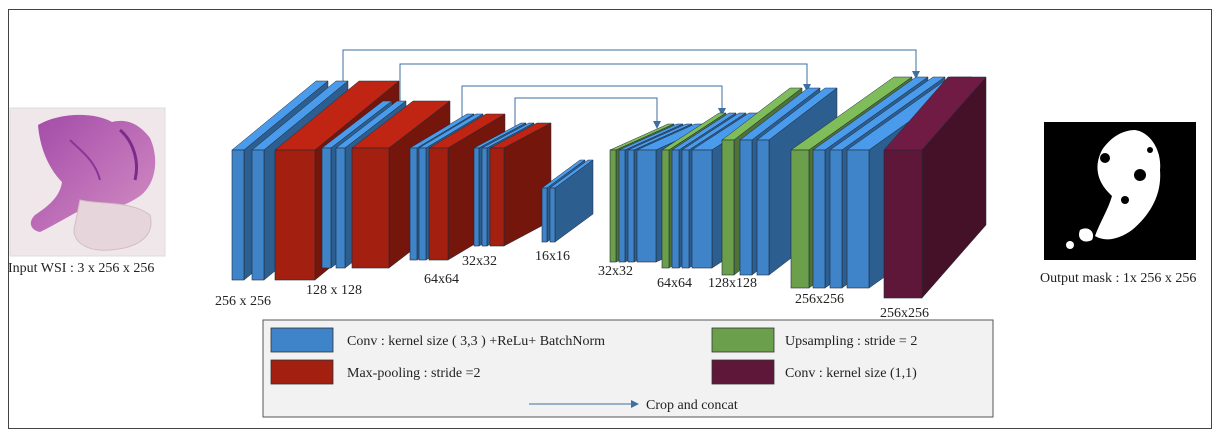 Image resolution: width=1220 pixels, height=436 pixels. What do you see at coordinates (81, 268) in the screenshot?
I see `input-label: Input WSI : 3 x 256 x 256` at bounding box center [81, 268].